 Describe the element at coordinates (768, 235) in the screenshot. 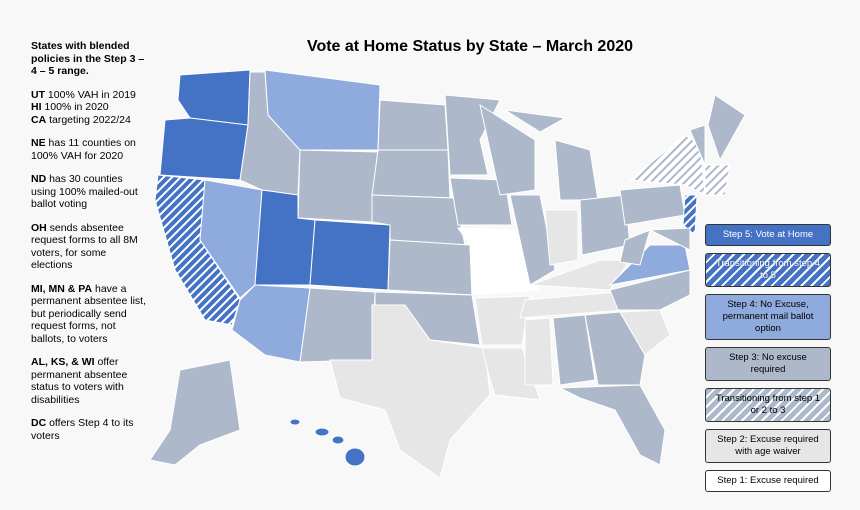

I see `legend-item: Step 5: Vote at Home` at that location.